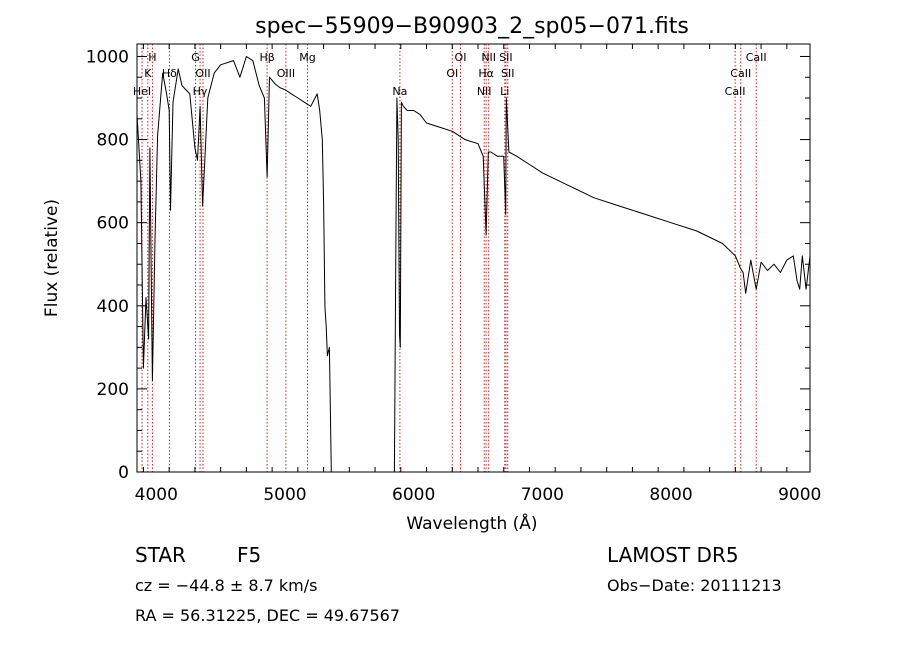  What do you see at coordinates (169, 73) in the screenshot?
I see `emission-line-label: Hδ` at bounding box center [169, 73].